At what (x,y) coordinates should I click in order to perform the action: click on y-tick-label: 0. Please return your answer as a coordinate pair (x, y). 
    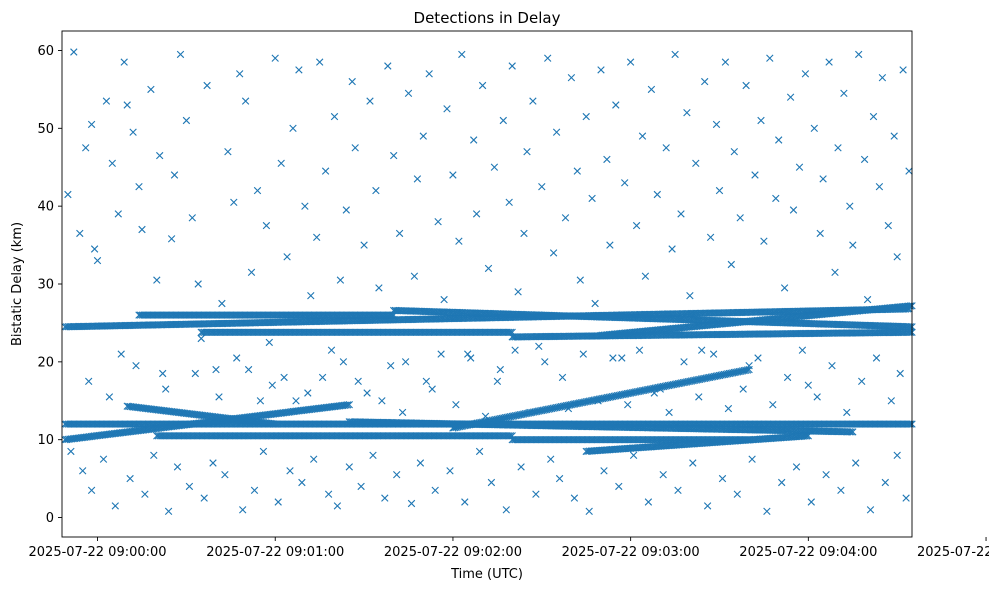
    Looking at the image, I should click on (50, 518).